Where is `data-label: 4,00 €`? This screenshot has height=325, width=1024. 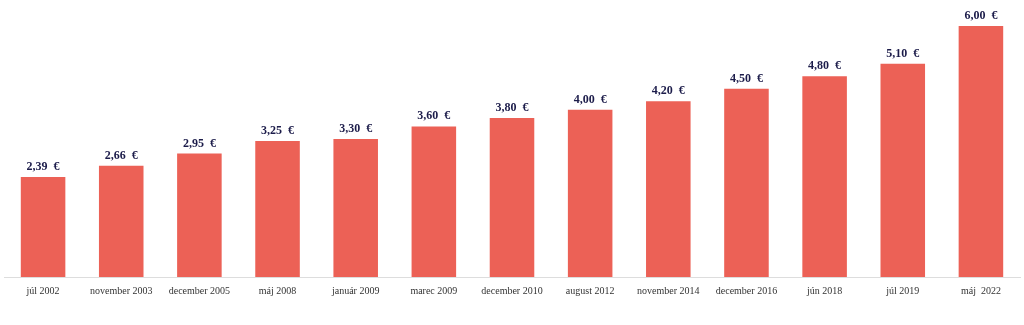 data-label: 4,00 € is located at coordinates (590, 98).